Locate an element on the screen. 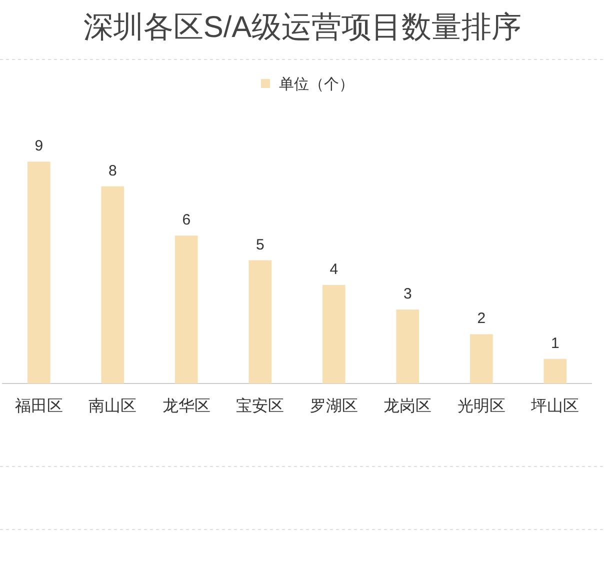  x-tick-label: 光明区 is located at coordinates (481, 406).